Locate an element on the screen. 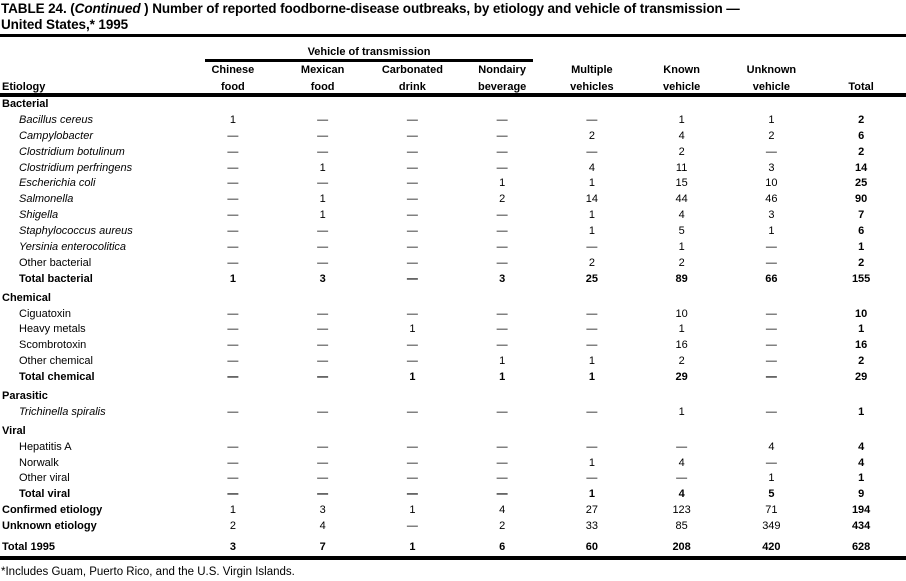  table-row: Salmonella — 1 — 2 14 44 46 90 is located at coordinates (453, 200).